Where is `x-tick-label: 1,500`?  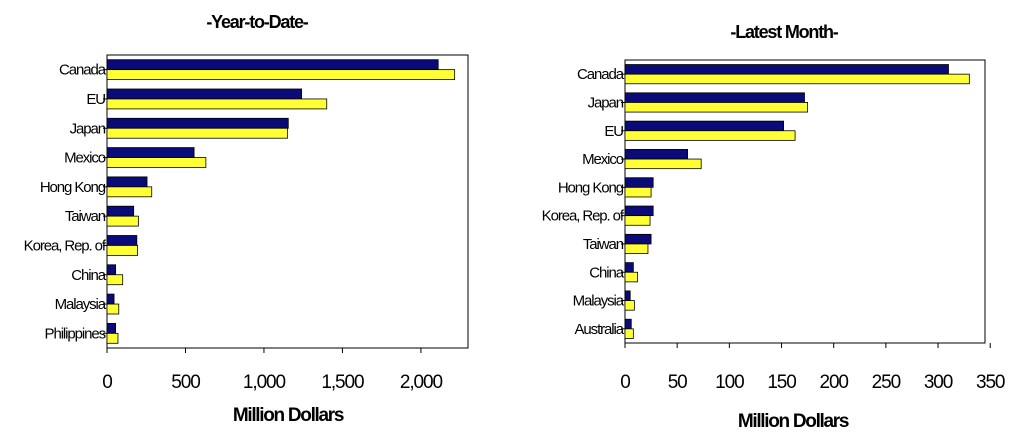
x-tick-label: 1,500 is located at coordinates (342, 382).